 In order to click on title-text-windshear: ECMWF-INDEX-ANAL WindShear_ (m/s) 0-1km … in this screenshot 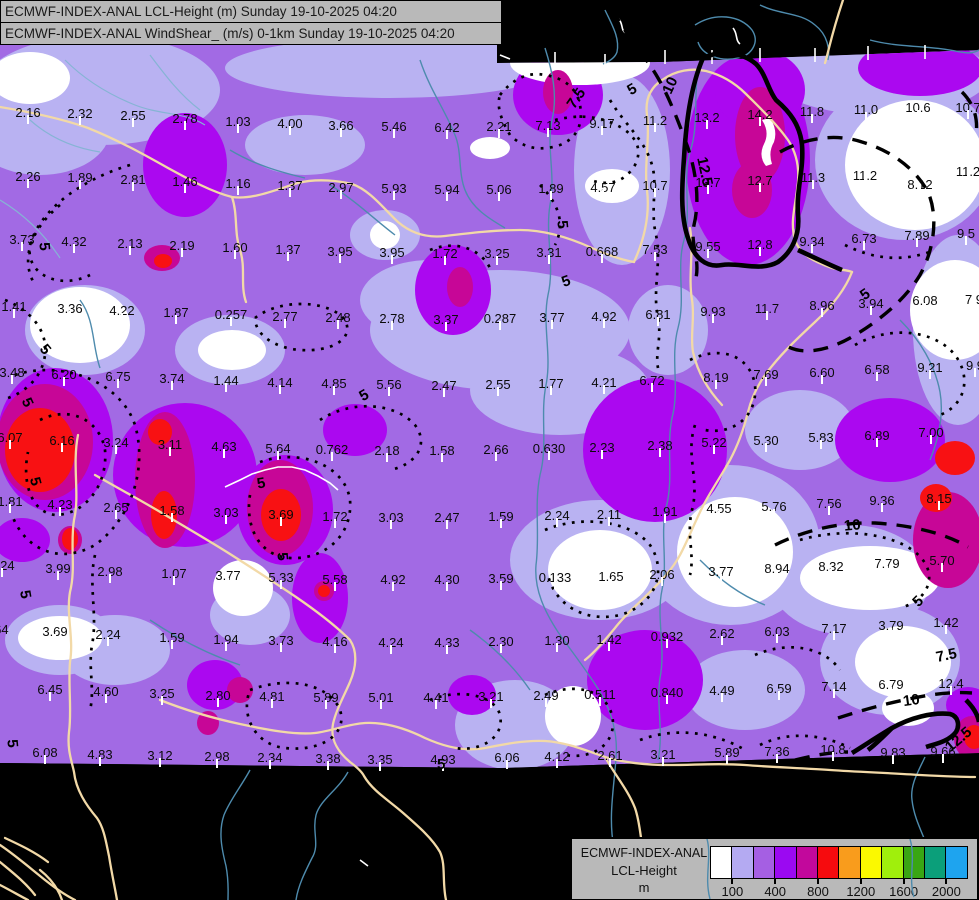, I will do `click(230, 33)`.